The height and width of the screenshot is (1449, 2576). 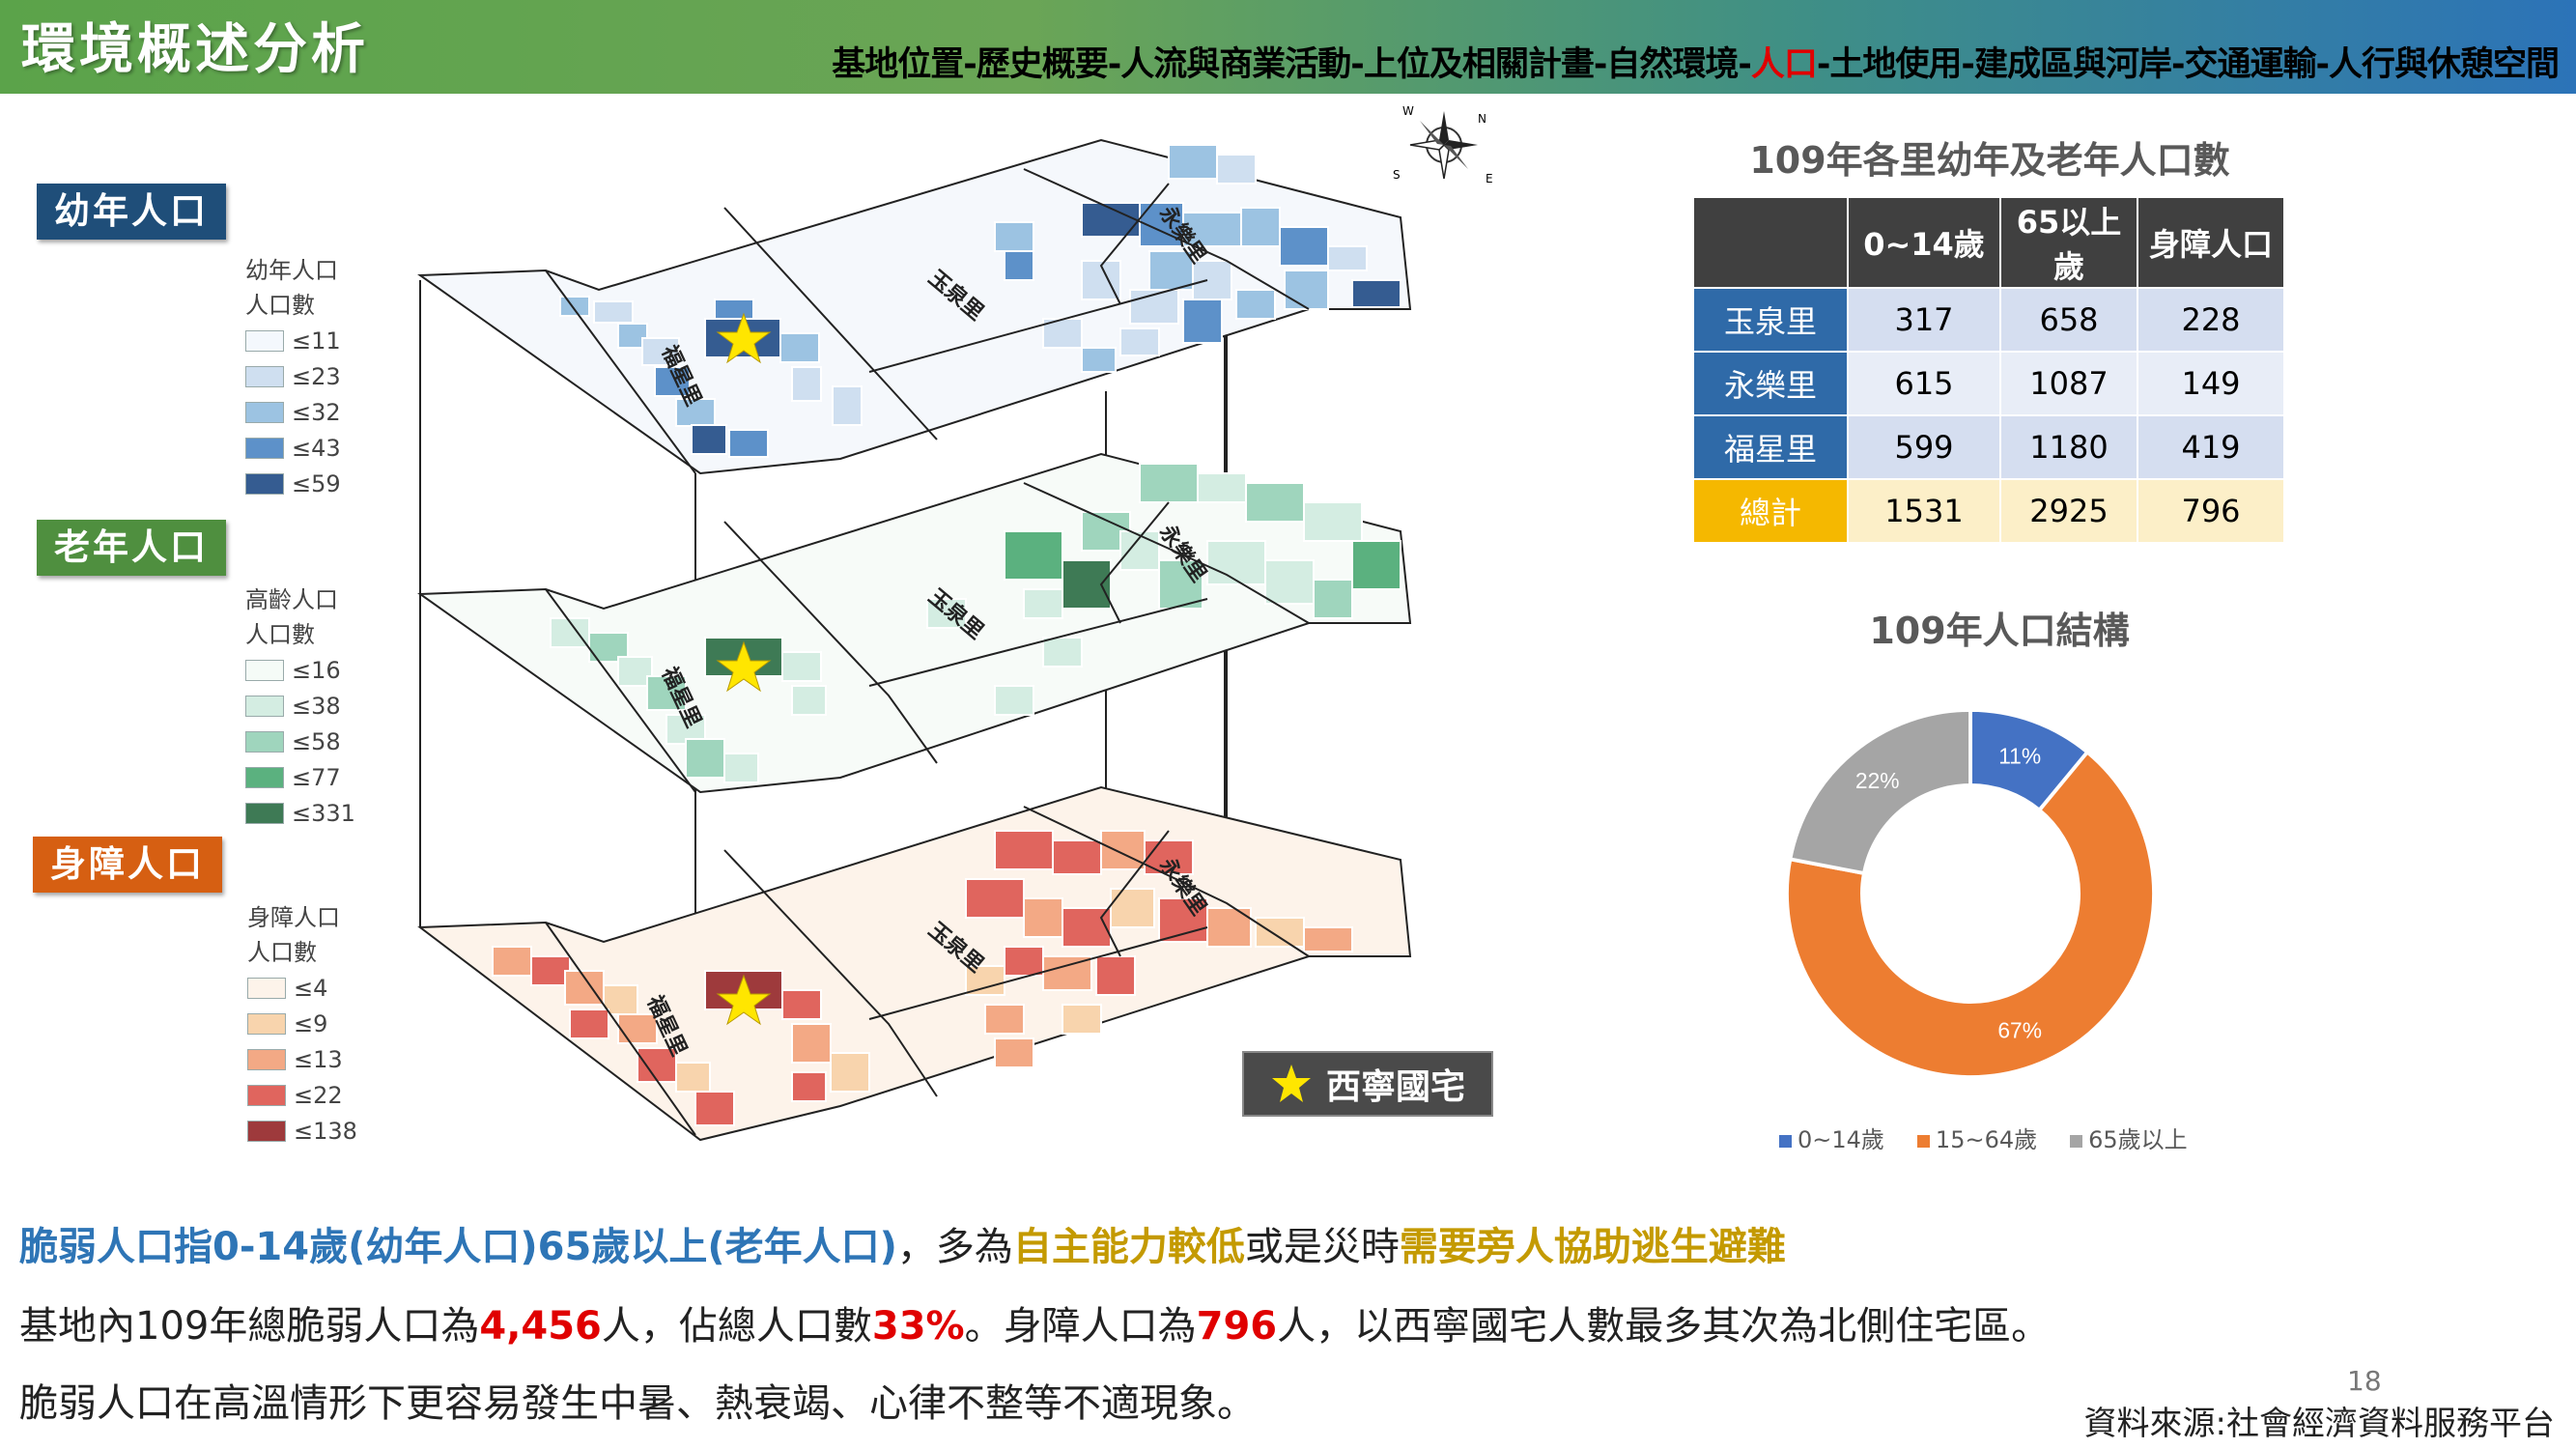 I want to click on legend-label: ≤22, so click(x=318, y=1095).